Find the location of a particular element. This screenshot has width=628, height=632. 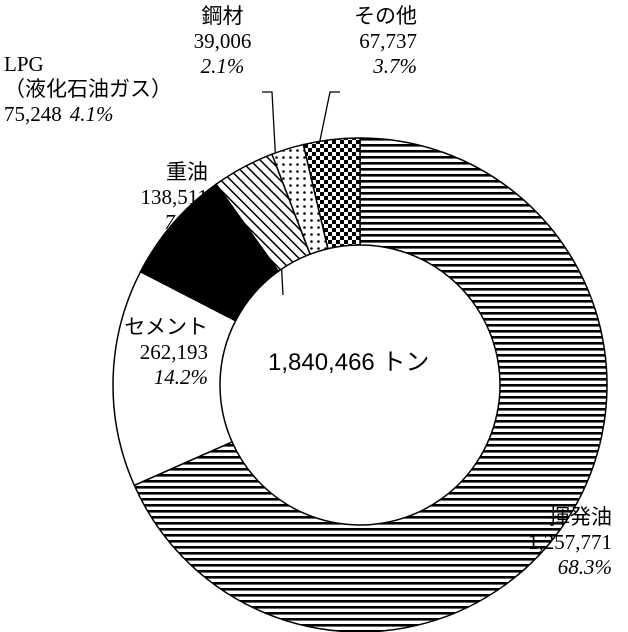

donut-segment is located at coordinates (331, 193).